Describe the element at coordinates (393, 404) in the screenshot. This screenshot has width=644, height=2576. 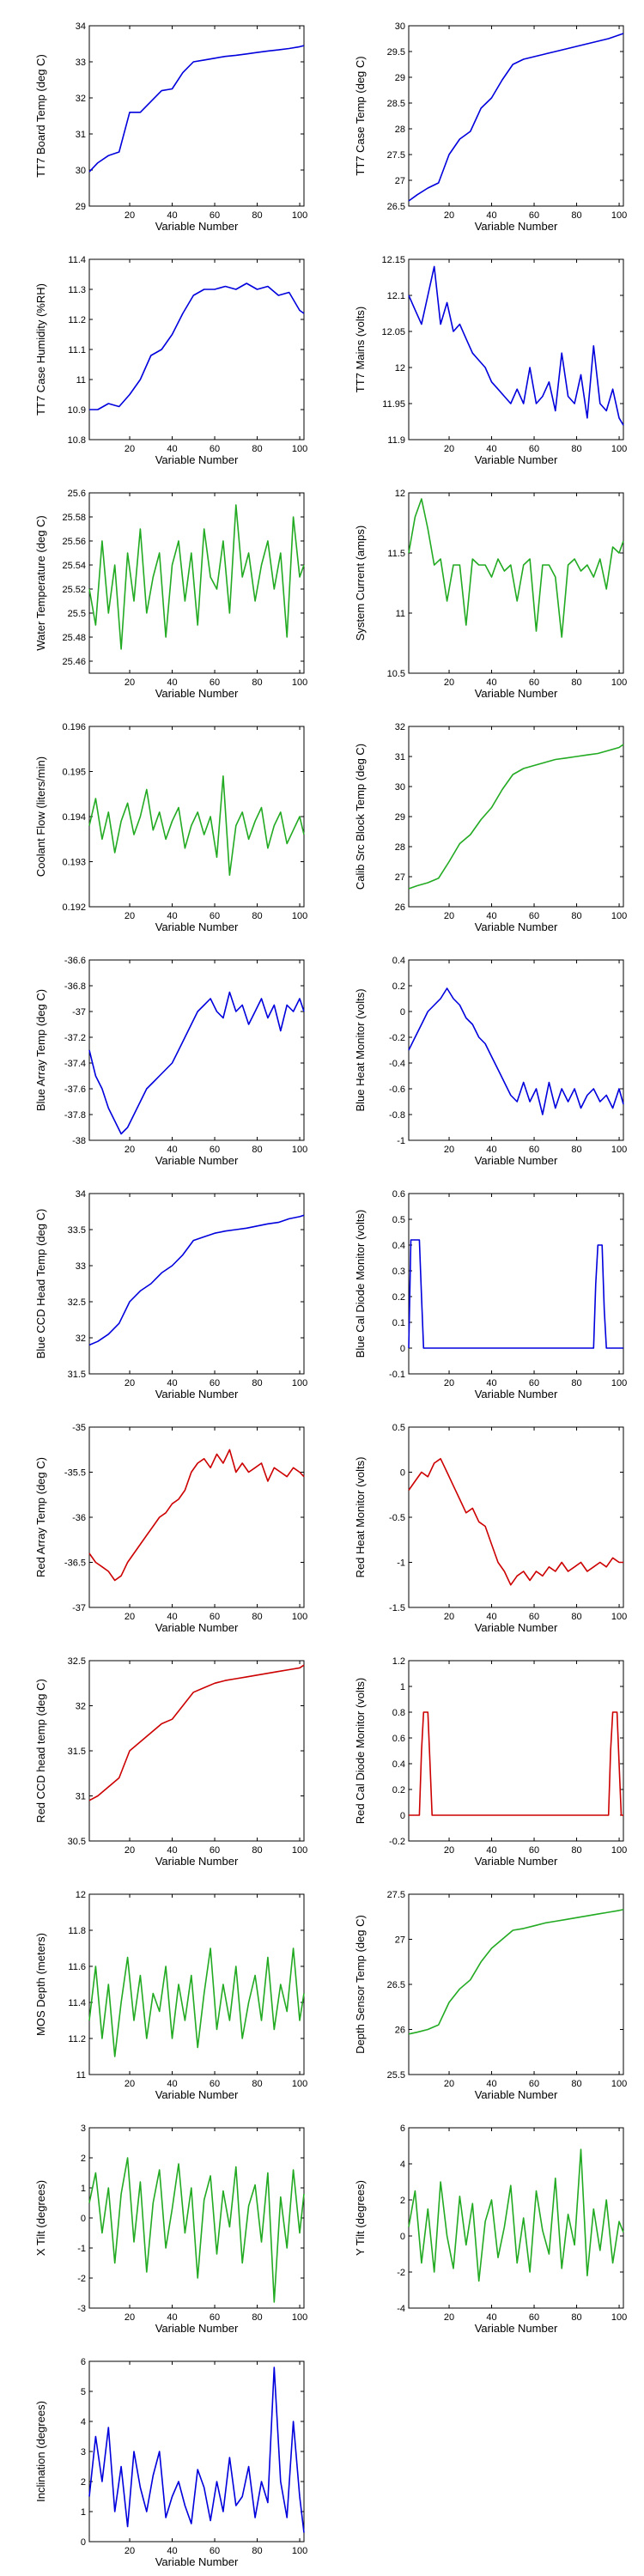
I see `y-tick-label: 11.95` at that location.